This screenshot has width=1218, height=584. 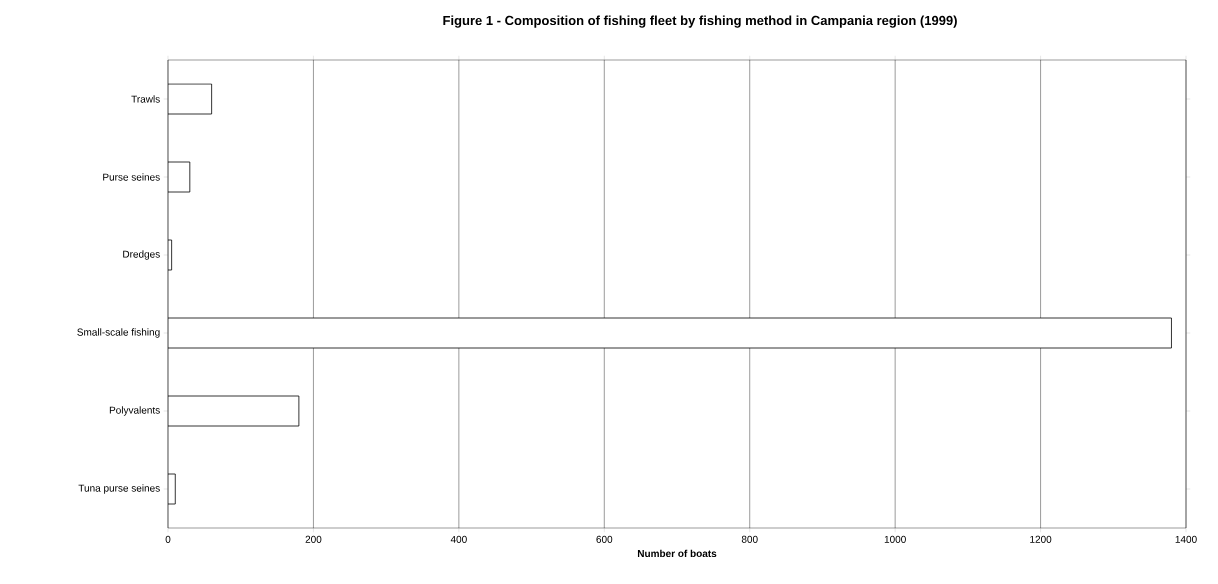 I want to click on x-tick-label: 800, so click(x=749, y=539).